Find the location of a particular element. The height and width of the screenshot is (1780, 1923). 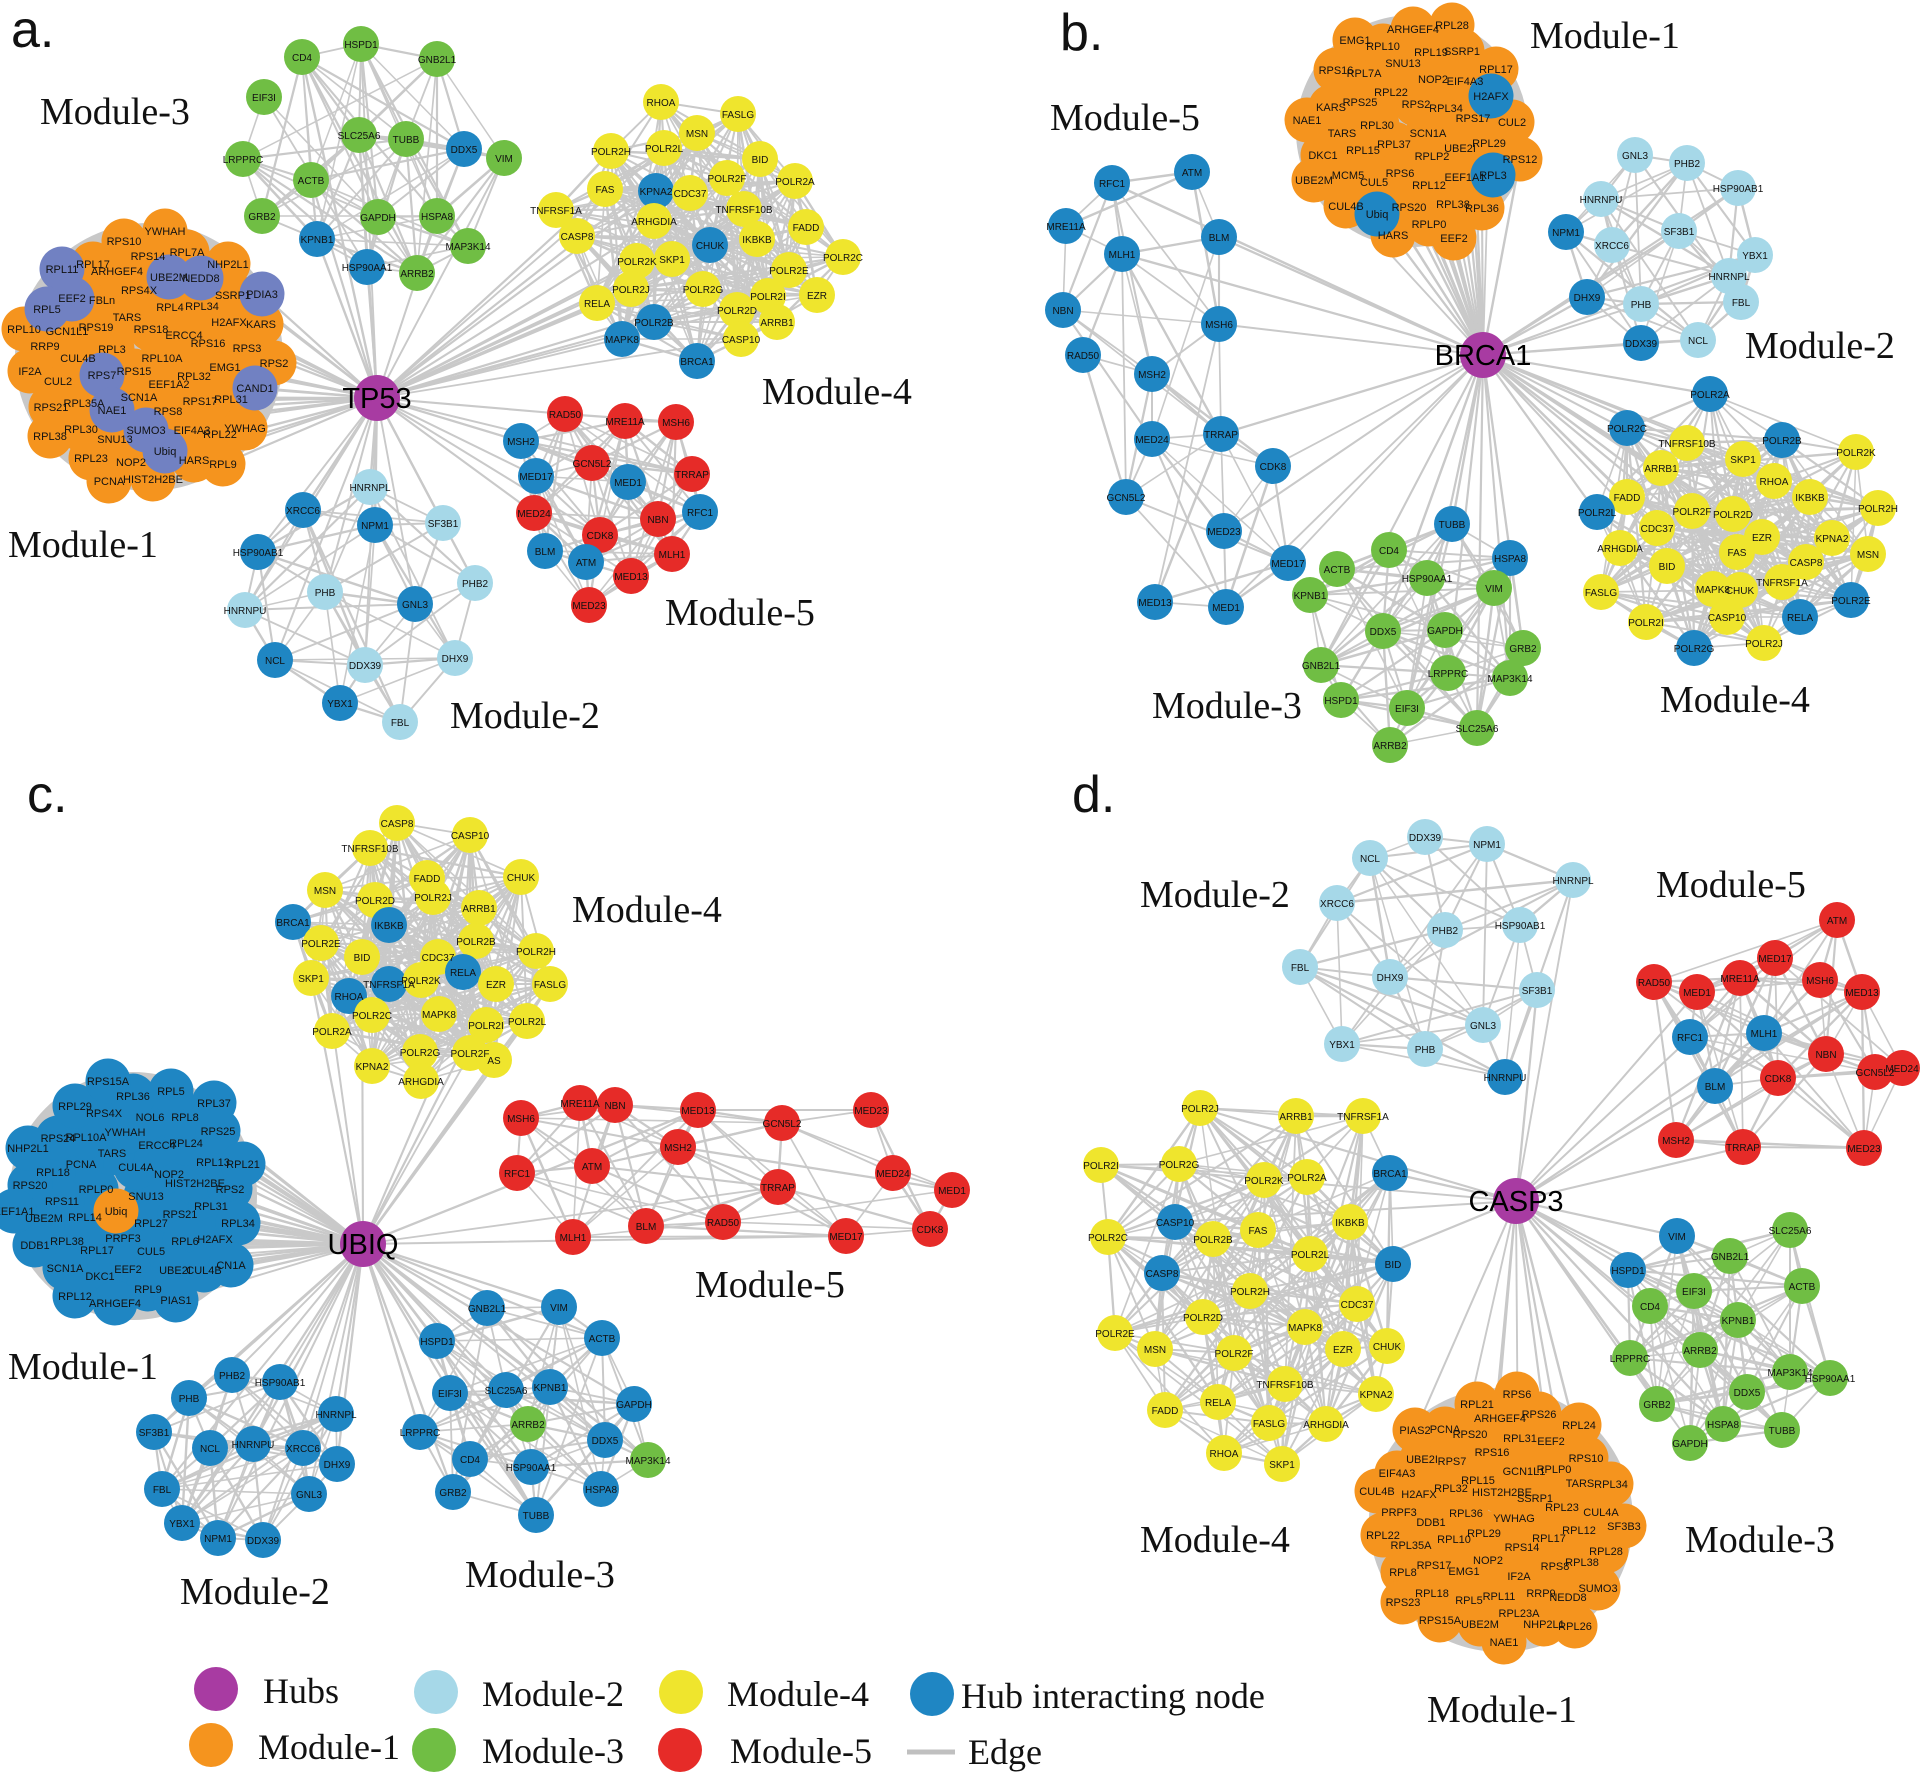

svg-text: TNFRSF10B is located at coordinates (744, 210).